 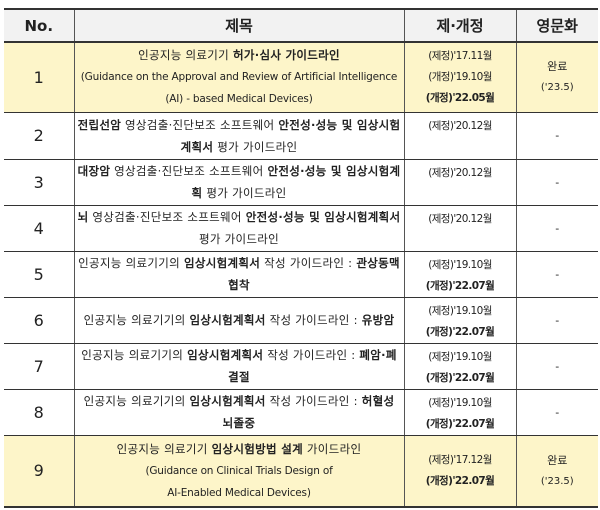 What do you see at coordinates (39, 228) in the screenshot?
I see `row-number: 4` at bounding box center [39, 228].